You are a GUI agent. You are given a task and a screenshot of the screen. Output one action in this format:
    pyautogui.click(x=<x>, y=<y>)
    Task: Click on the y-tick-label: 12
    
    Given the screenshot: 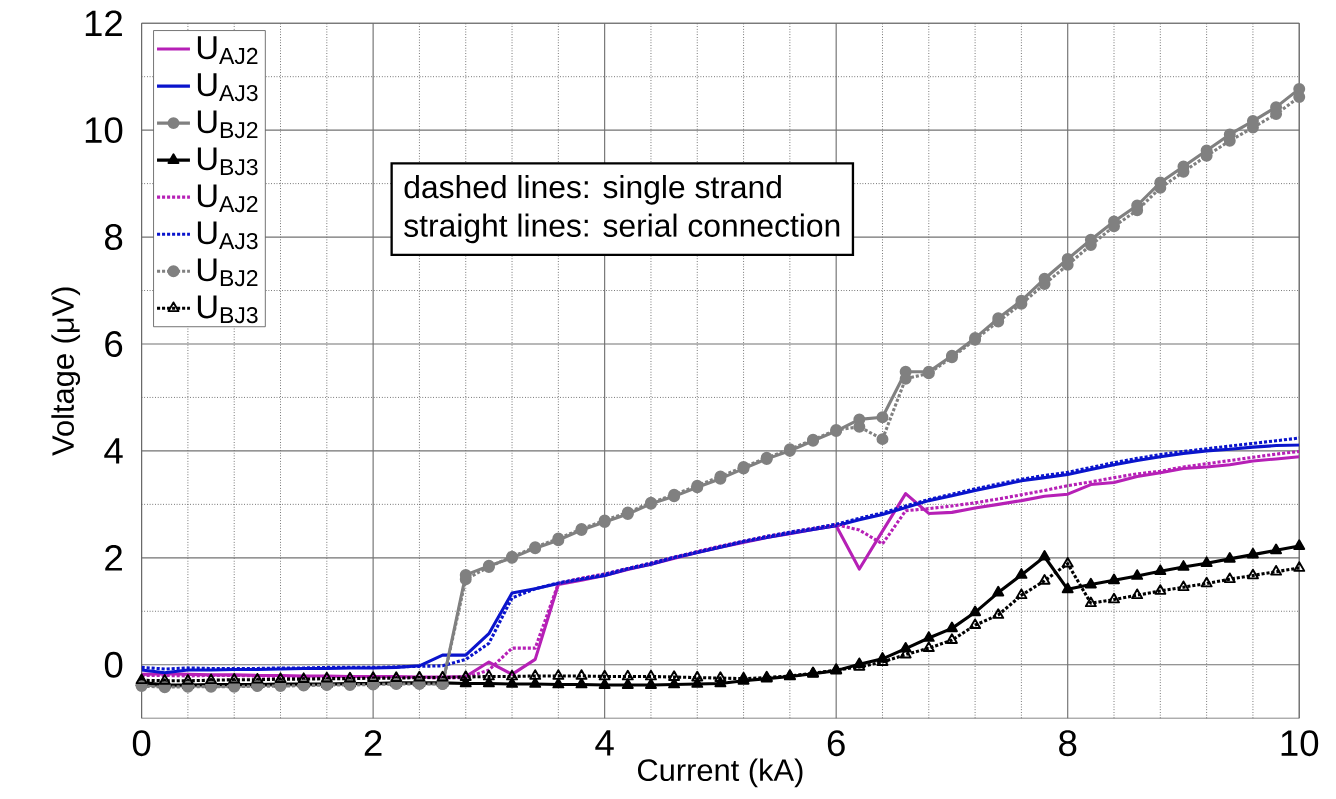 What is the action you would take?
    pyautogui.click(x=103, y=23)
    